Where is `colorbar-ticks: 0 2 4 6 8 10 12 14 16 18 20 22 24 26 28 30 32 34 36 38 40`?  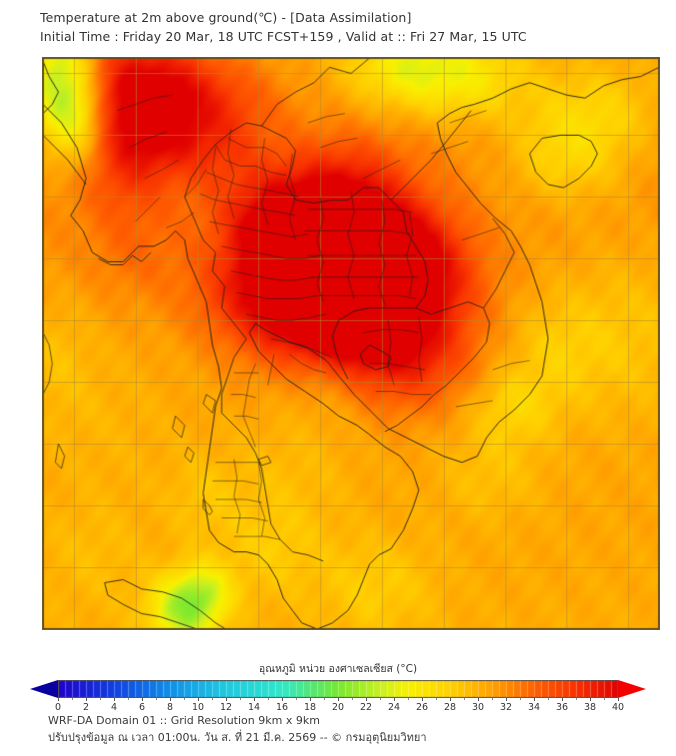
colorbar-ticks: 0 2 4 6 8 10 12 14 16 18 20 22 24 26 28 30 32 34 36 38 40 is located at coordinates (339, 706).